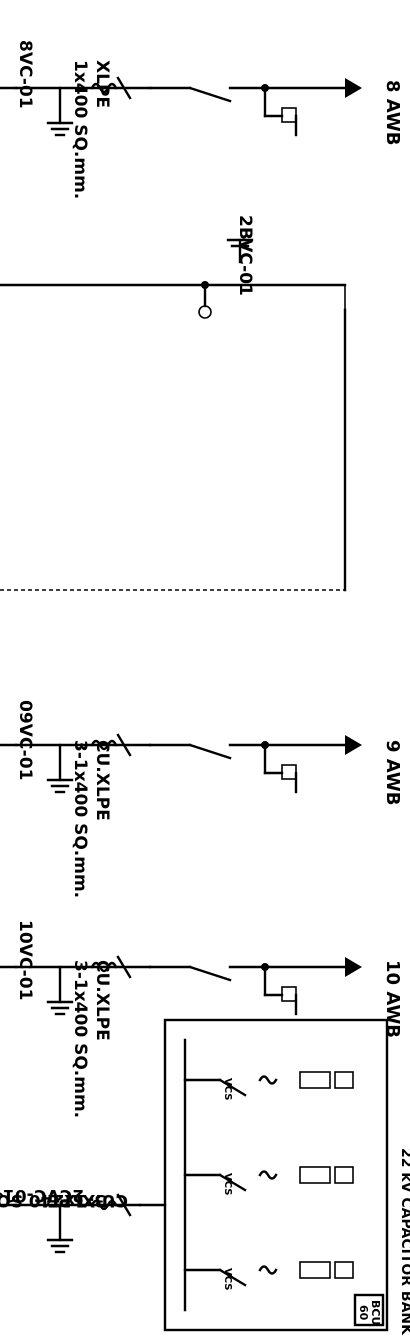 The image size is (410, 1337). Describe the element at coordinates (392, 773) in the screenshot. I see `breaker-tag-label: 9 AWB` at that location.